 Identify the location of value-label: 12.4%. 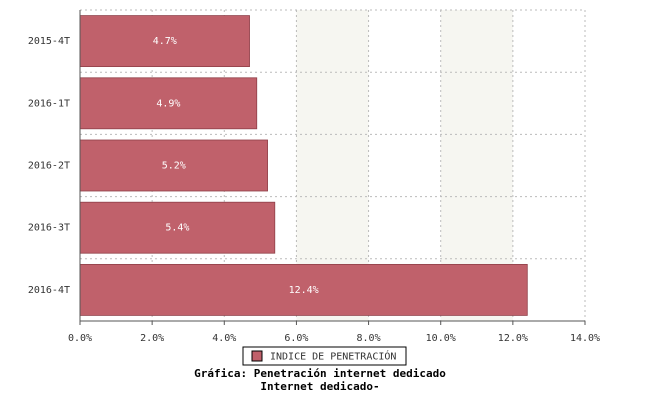
(304, 290).